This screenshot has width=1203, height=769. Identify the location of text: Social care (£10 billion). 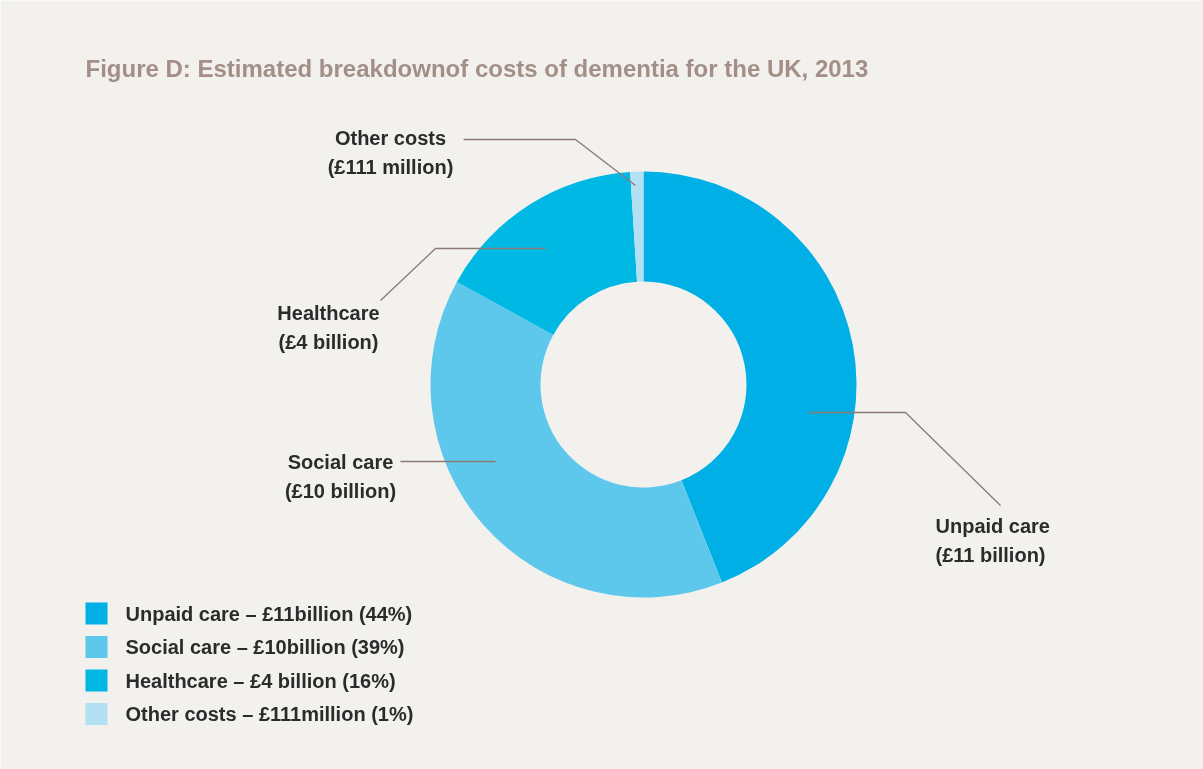
(340, 476).